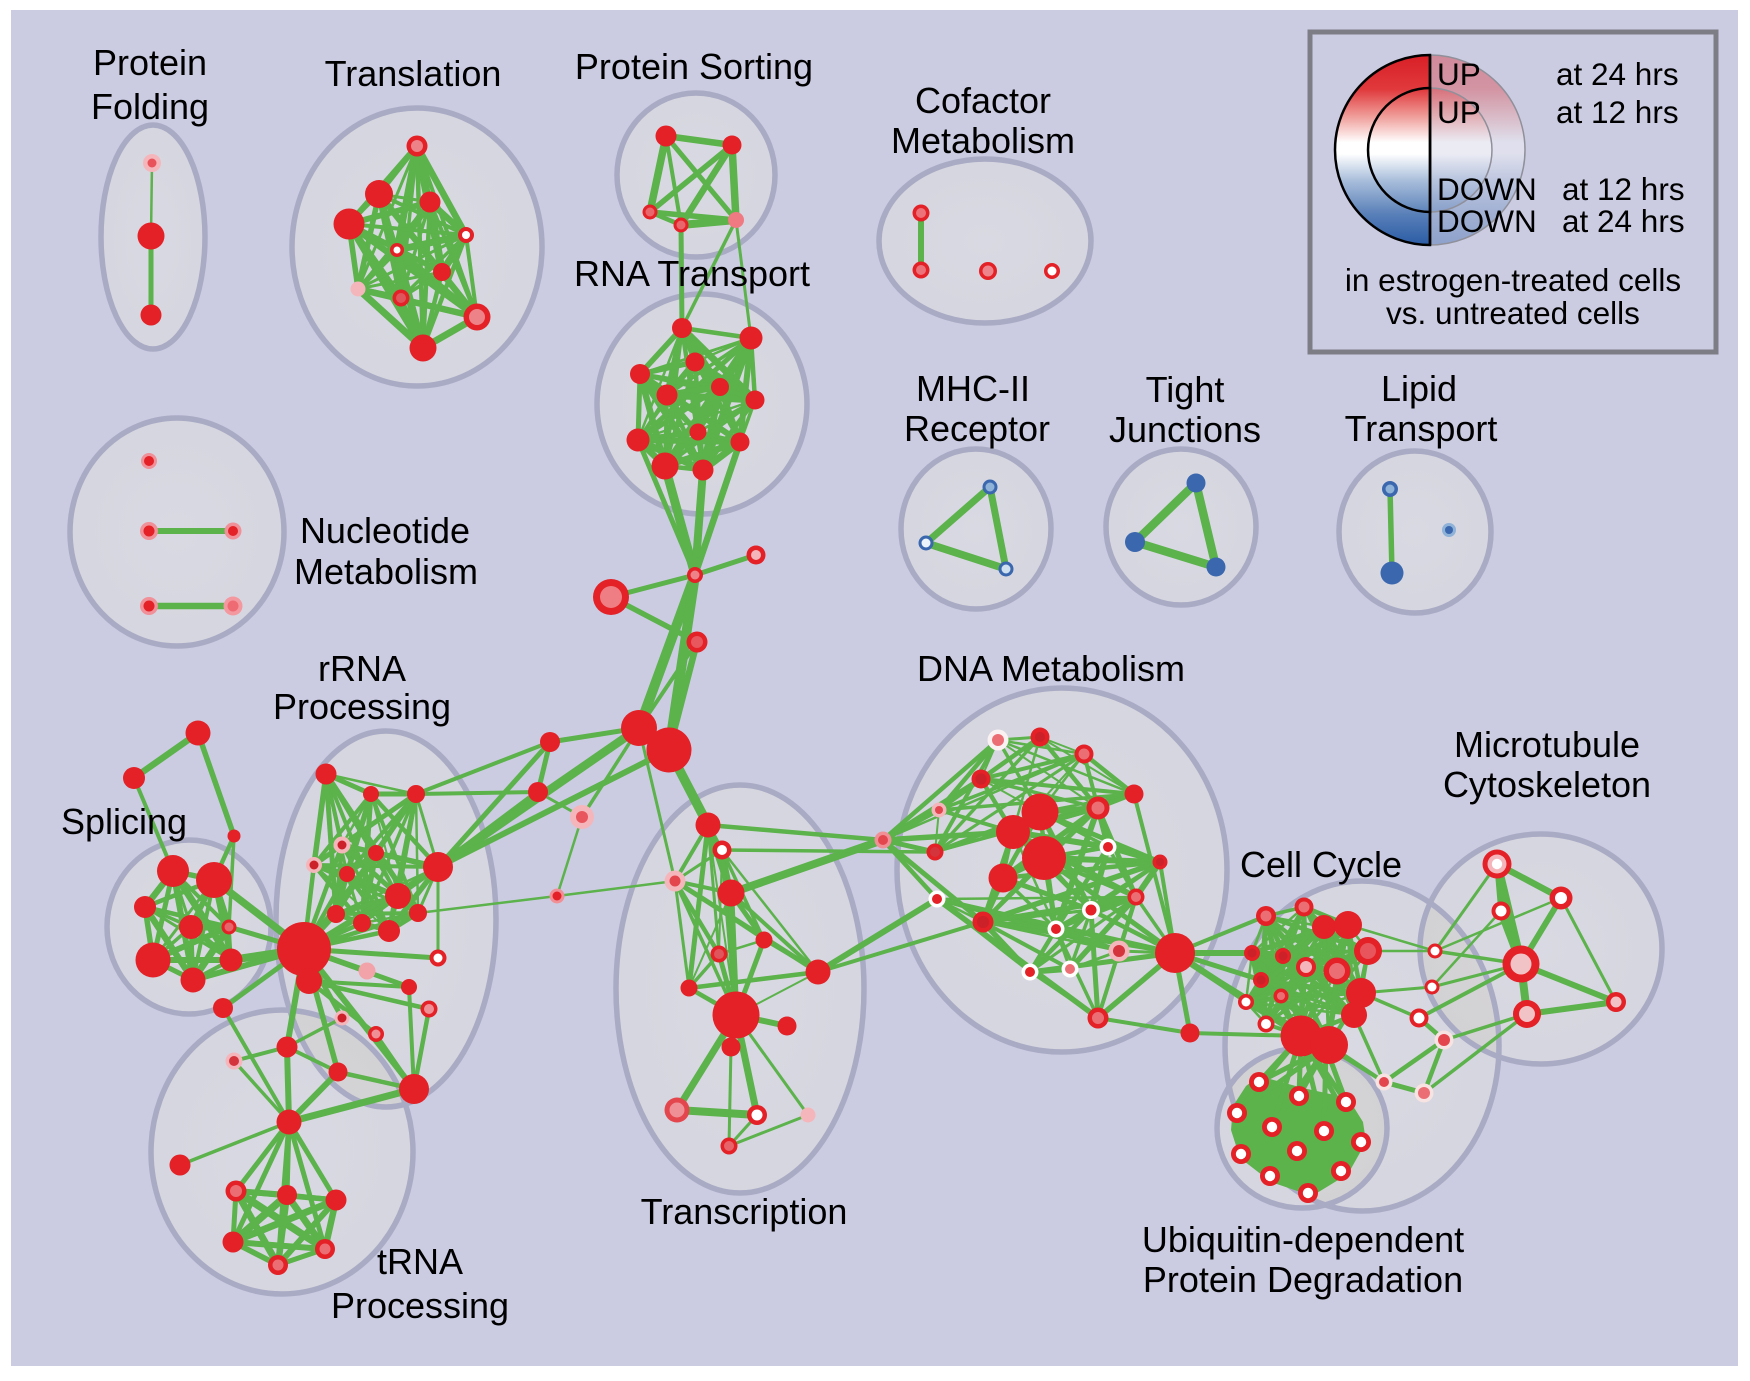  What do you see at coordinates (973, 388) in the screenshot?
I see `svg-text: MHC-II` at bounding box center [973, 388].